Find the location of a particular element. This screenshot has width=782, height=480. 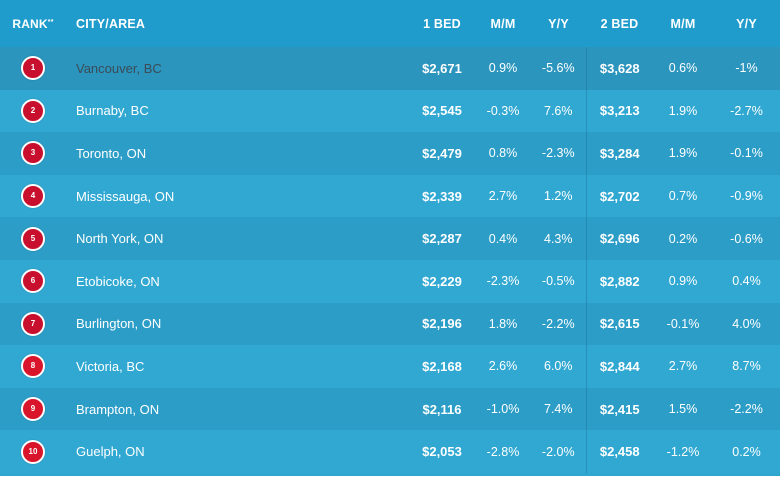

rank-badge: 8 is located at coordinates (33, 366).